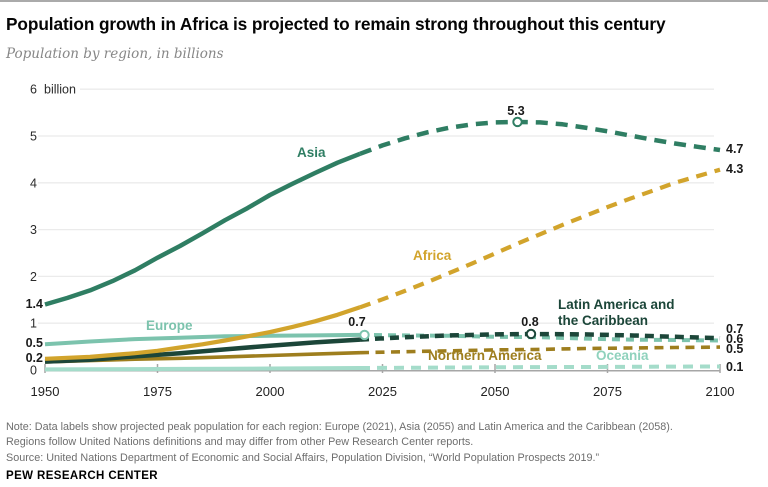 The height and width of the screenshot is (487, 768). Describe the element at coordinates (364, 335) in the screenshot. I see `peak-marker-europe` at that location.